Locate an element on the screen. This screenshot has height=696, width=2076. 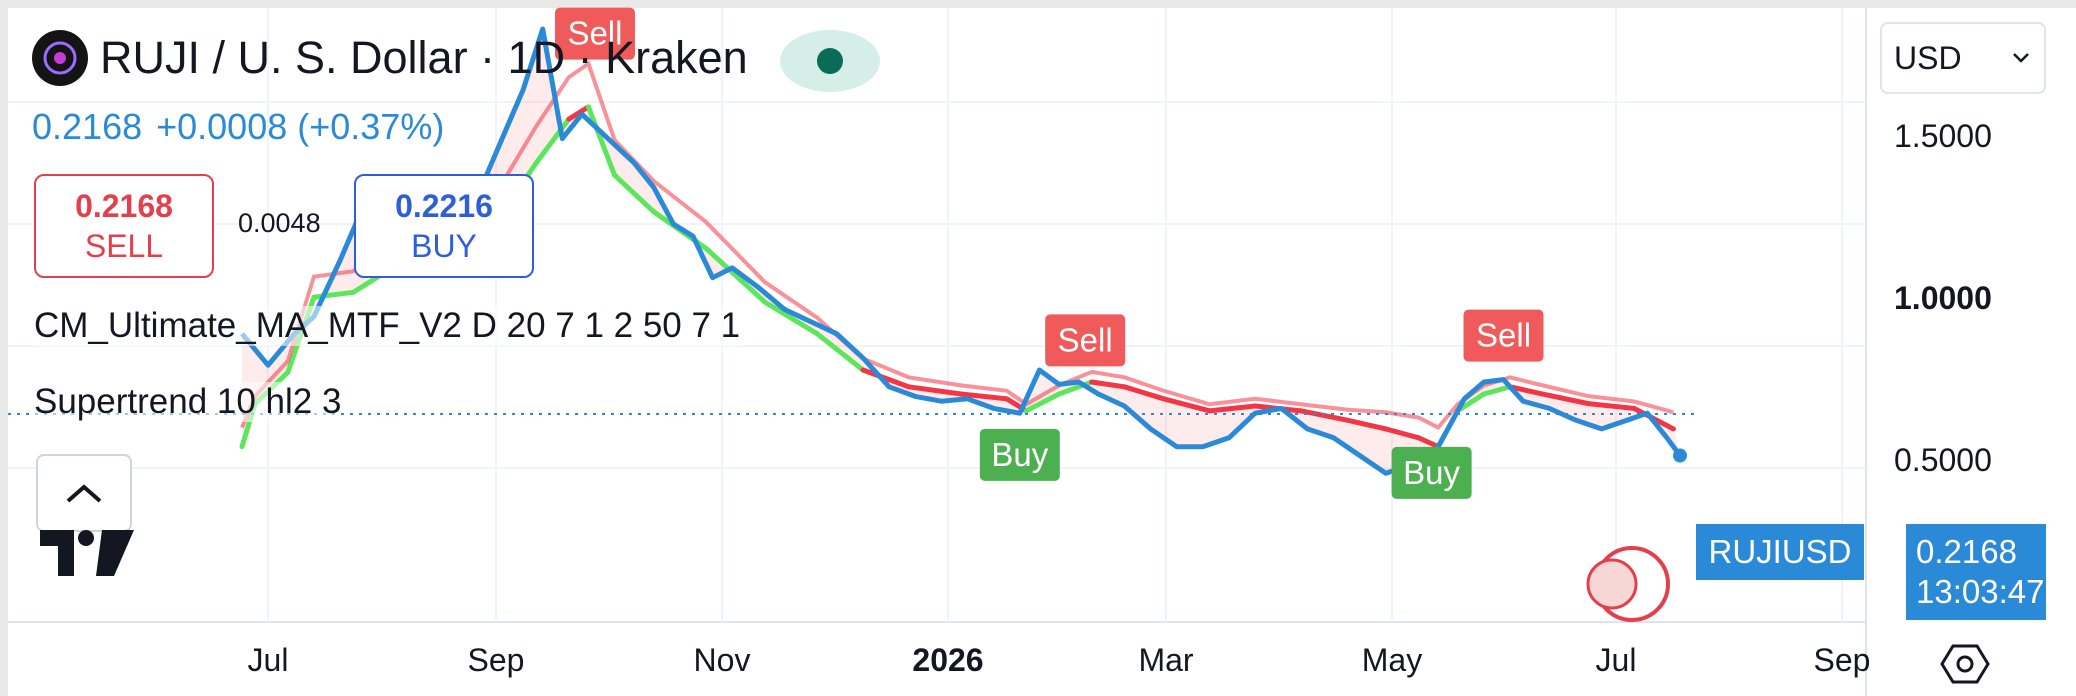
buy-label: BUY is located at coordinates (444, 246).